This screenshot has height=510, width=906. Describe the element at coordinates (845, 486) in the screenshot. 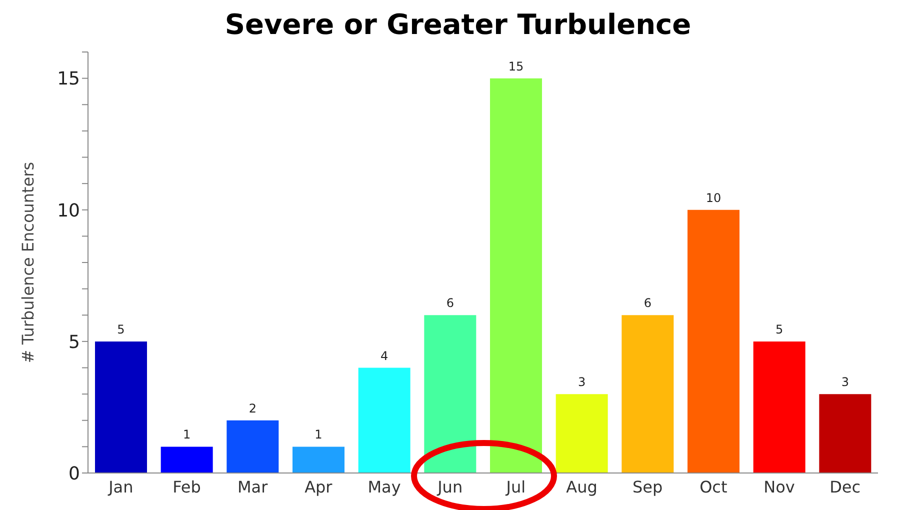

I see `x-tick-label: Dec` at that location.